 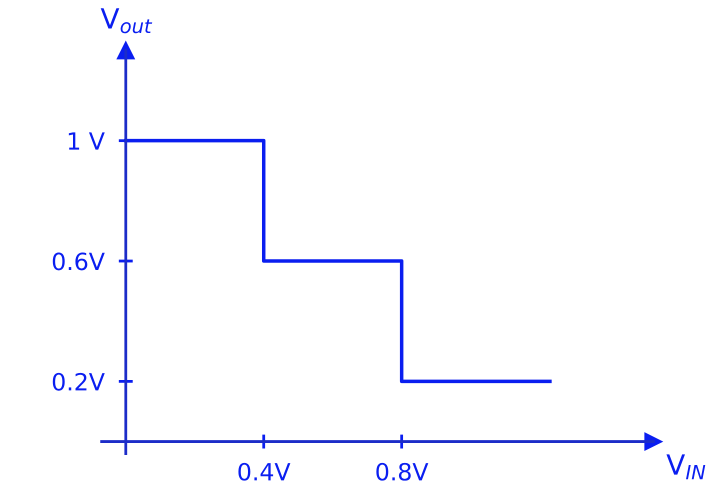 I want to click on x-axis-title: V$_{IN}$, so click(x=686, y=467).